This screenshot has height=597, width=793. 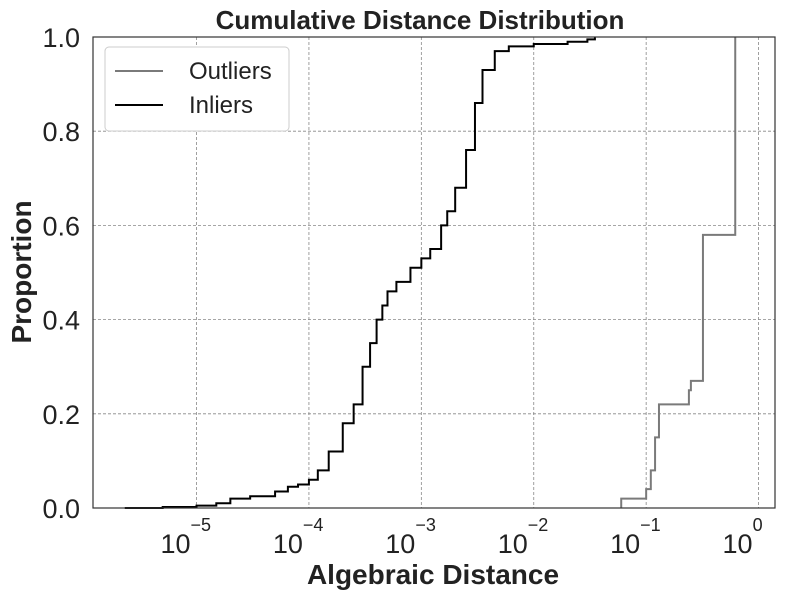 I want to click on x-tick-exponent: −1, so click(x=650, y=525).